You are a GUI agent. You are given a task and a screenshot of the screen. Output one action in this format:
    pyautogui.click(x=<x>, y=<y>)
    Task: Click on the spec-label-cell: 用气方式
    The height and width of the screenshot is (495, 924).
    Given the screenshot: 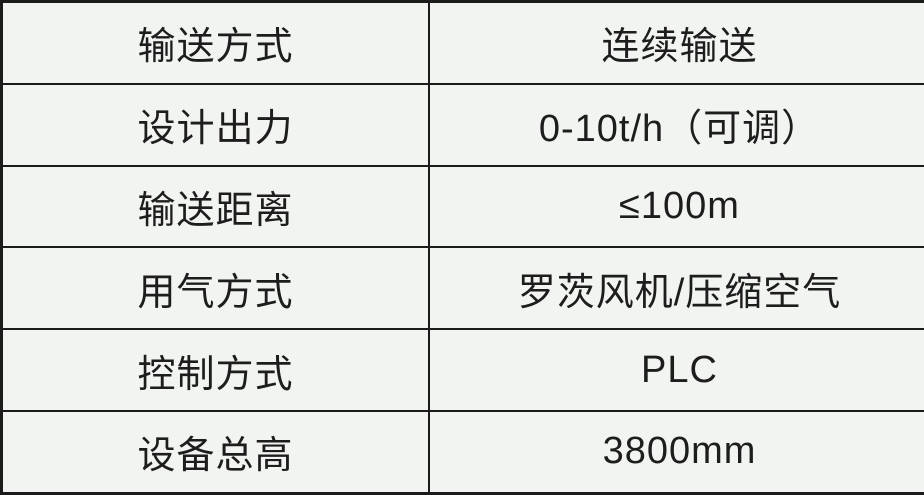 What is the action you would take?
    pyautogui.click(x=215, y=288)
    